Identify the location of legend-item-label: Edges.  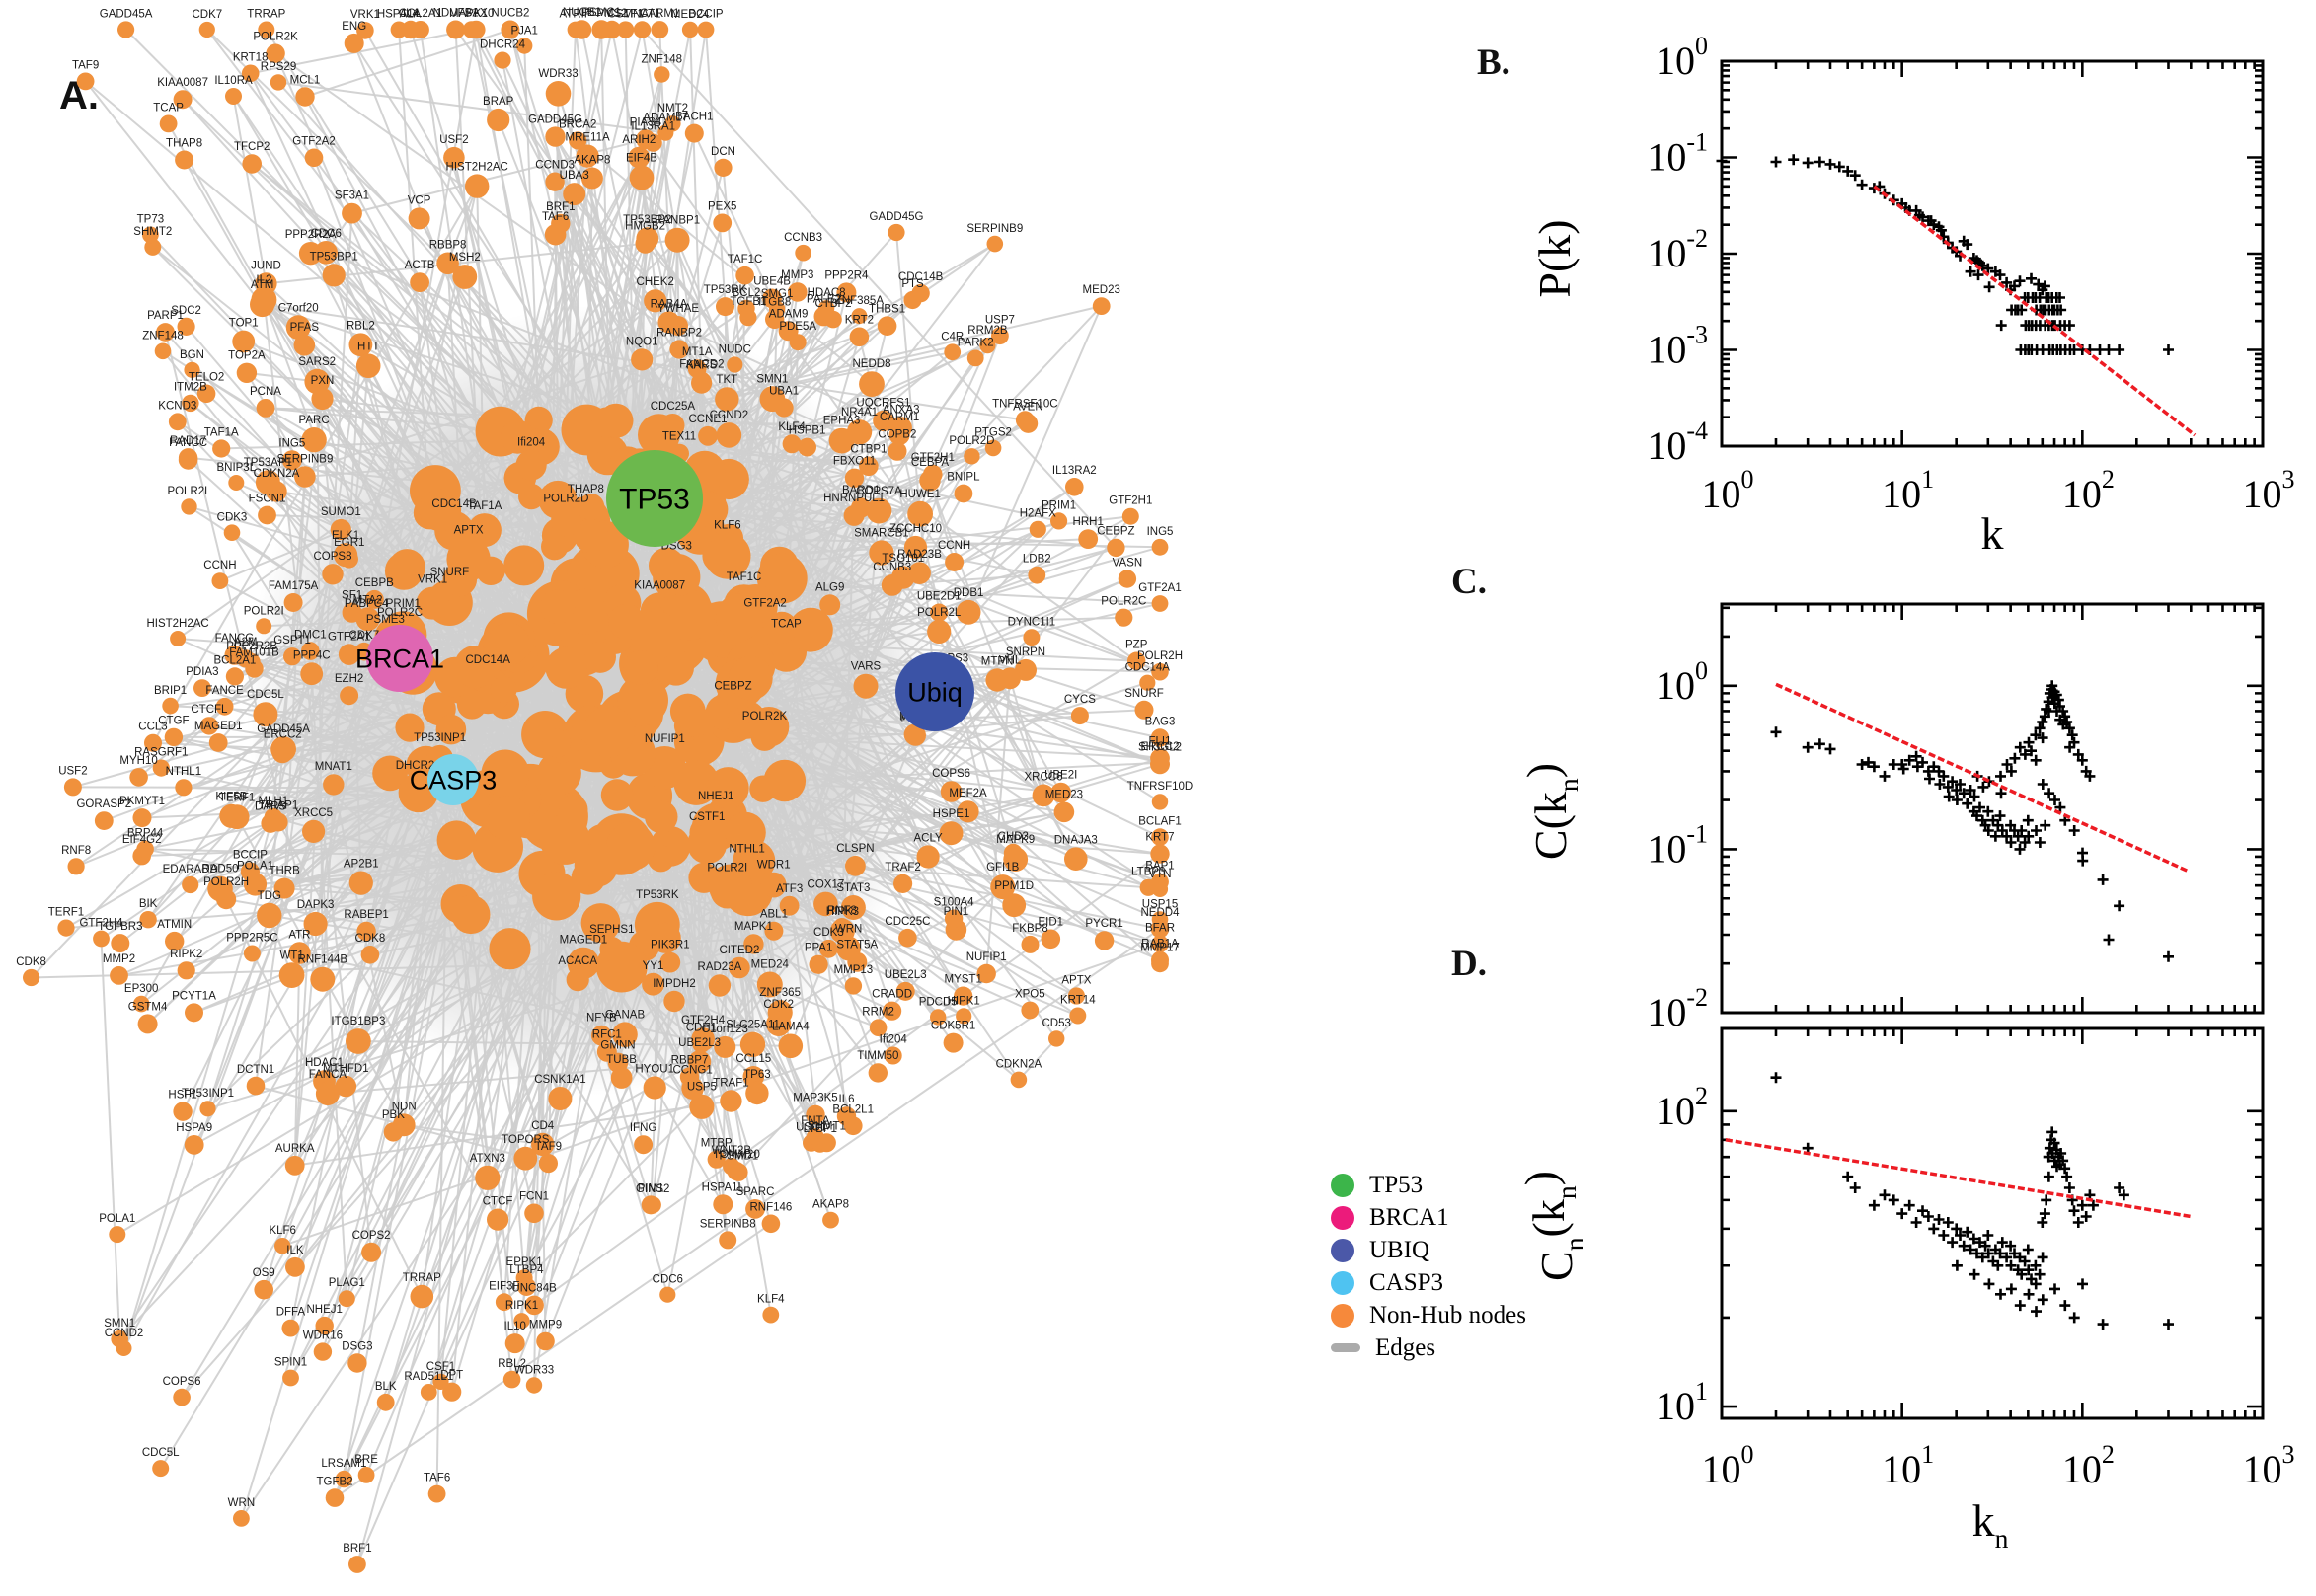
(1405, 1347).